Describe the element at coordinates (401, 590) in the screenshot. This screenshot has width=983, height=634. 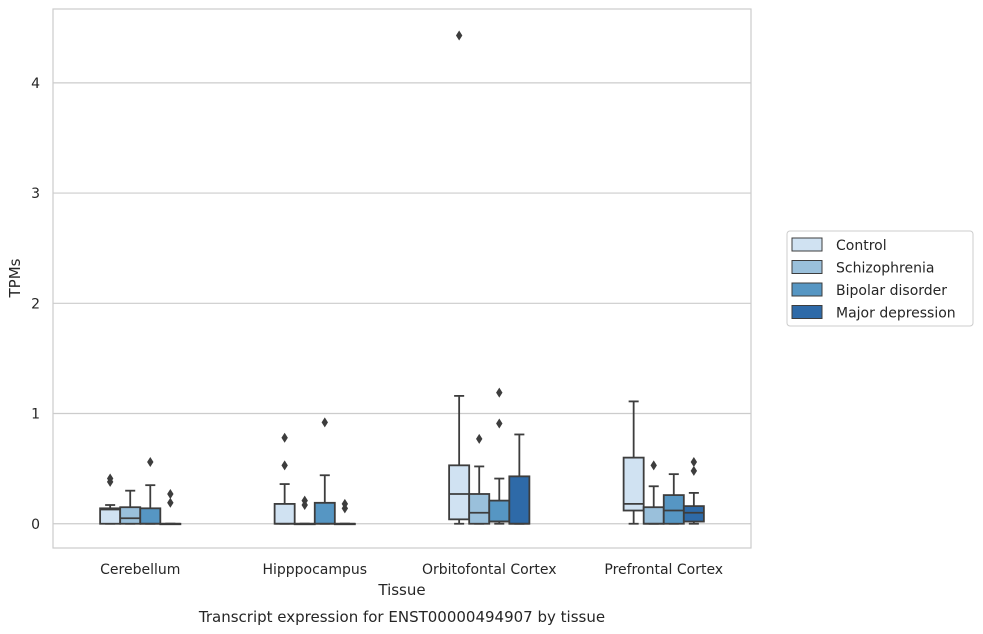
I see `x-axis-title: Tissue` at that location.